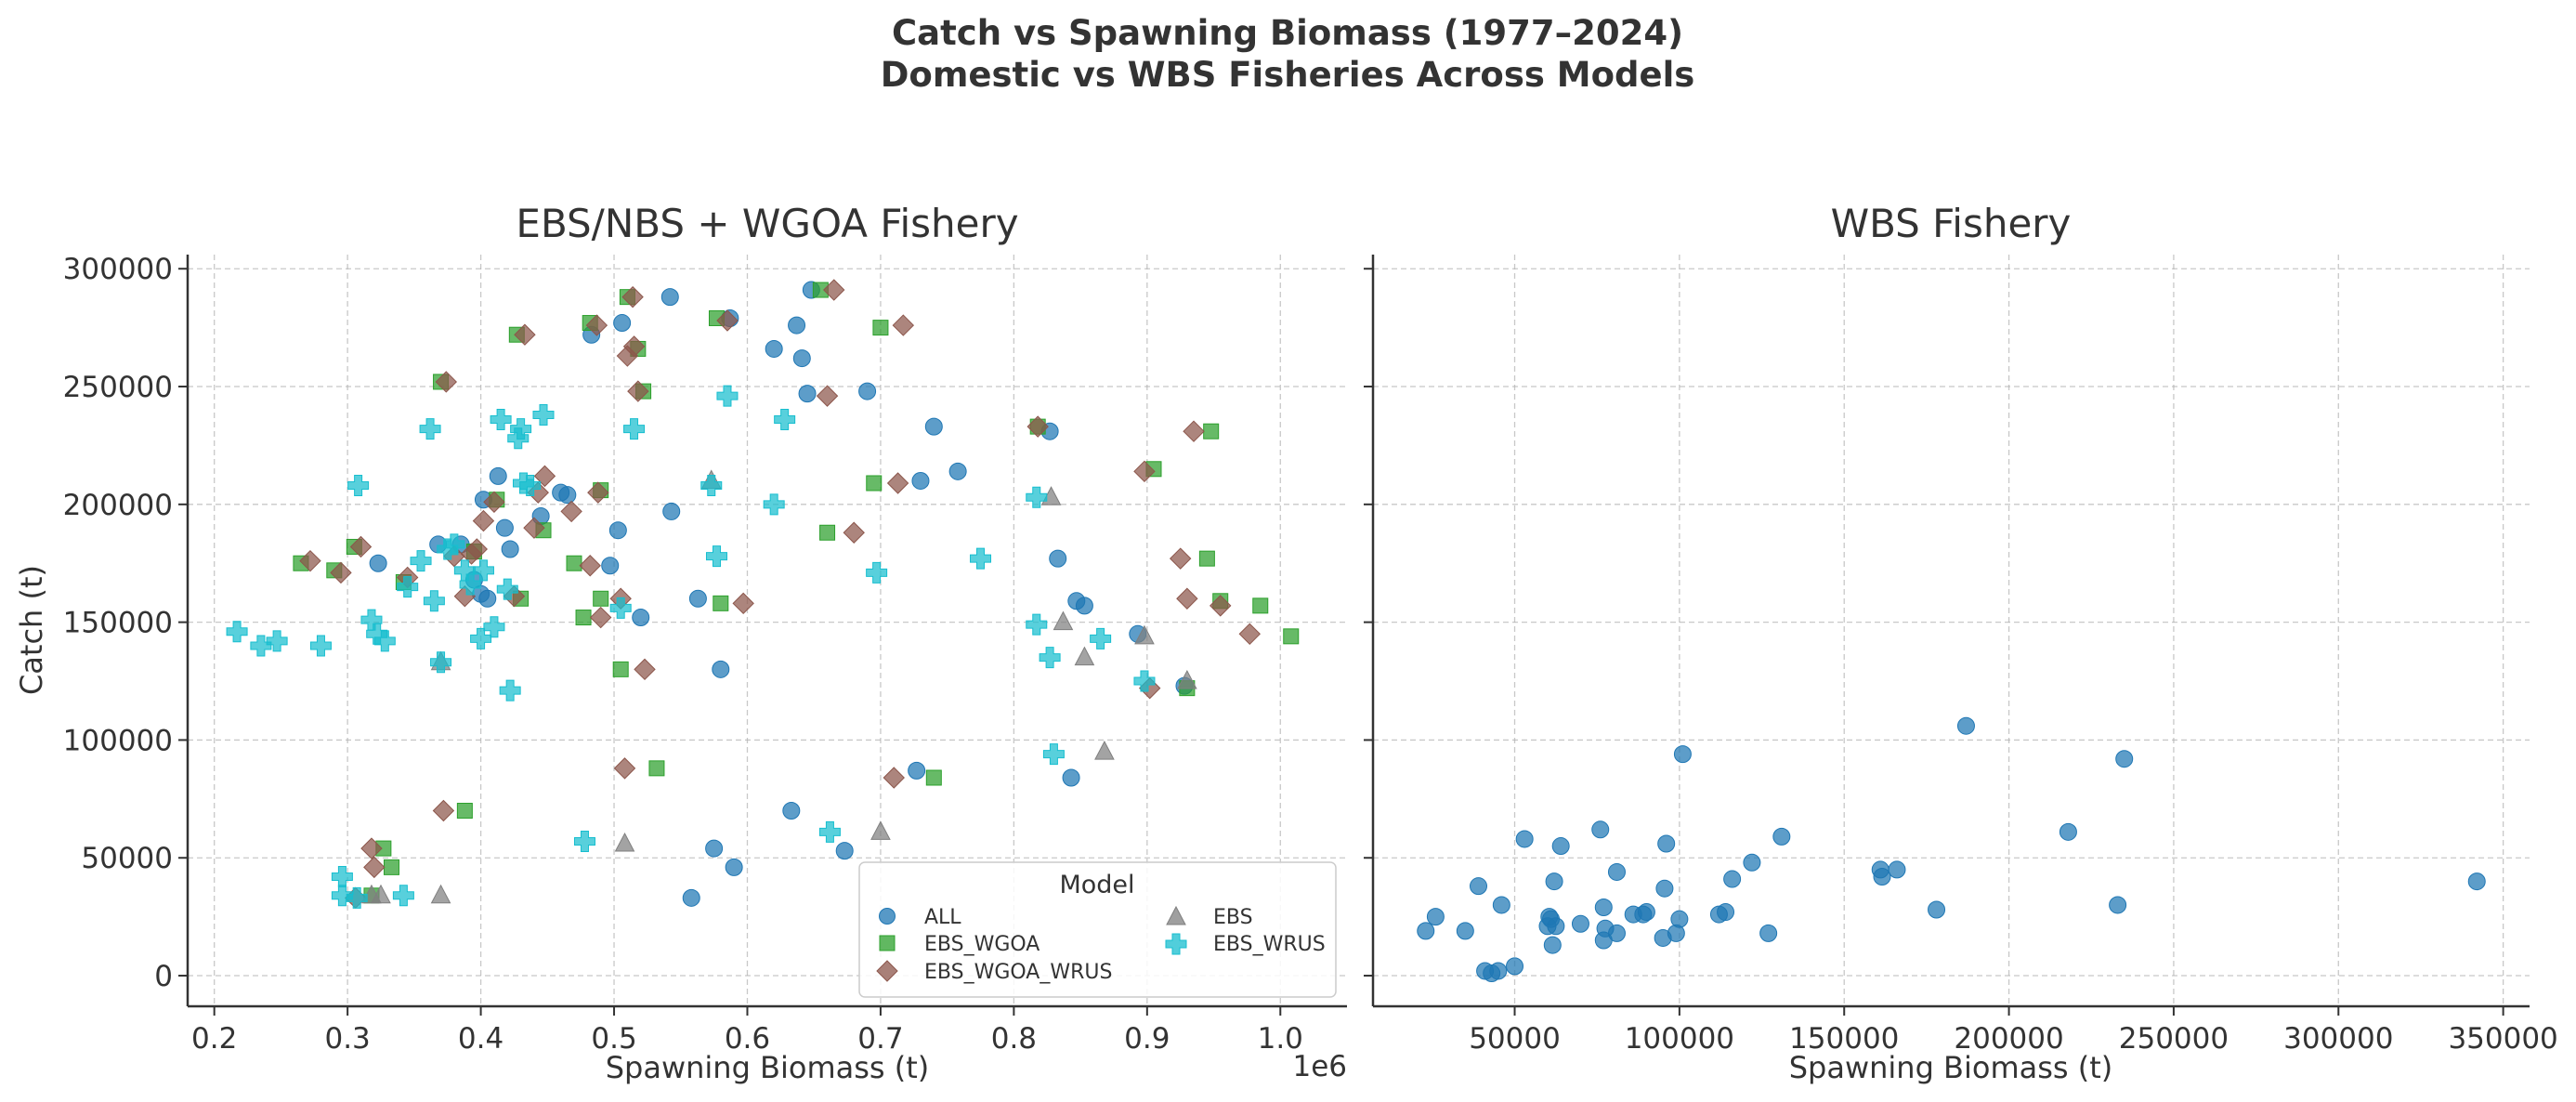 Image resolution: width=2576 pixels, height=1102 pixels. What do you see at coordinates (1014, 1039) in the screenshot?
I see `left-x-tick-label: 0.8` at bounding box center [1014, 1039].